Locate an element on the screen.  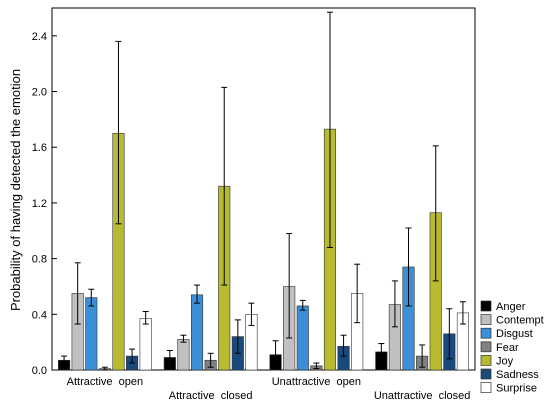
x-tick-label: Attractive closed is located at coordinates (211, 396).